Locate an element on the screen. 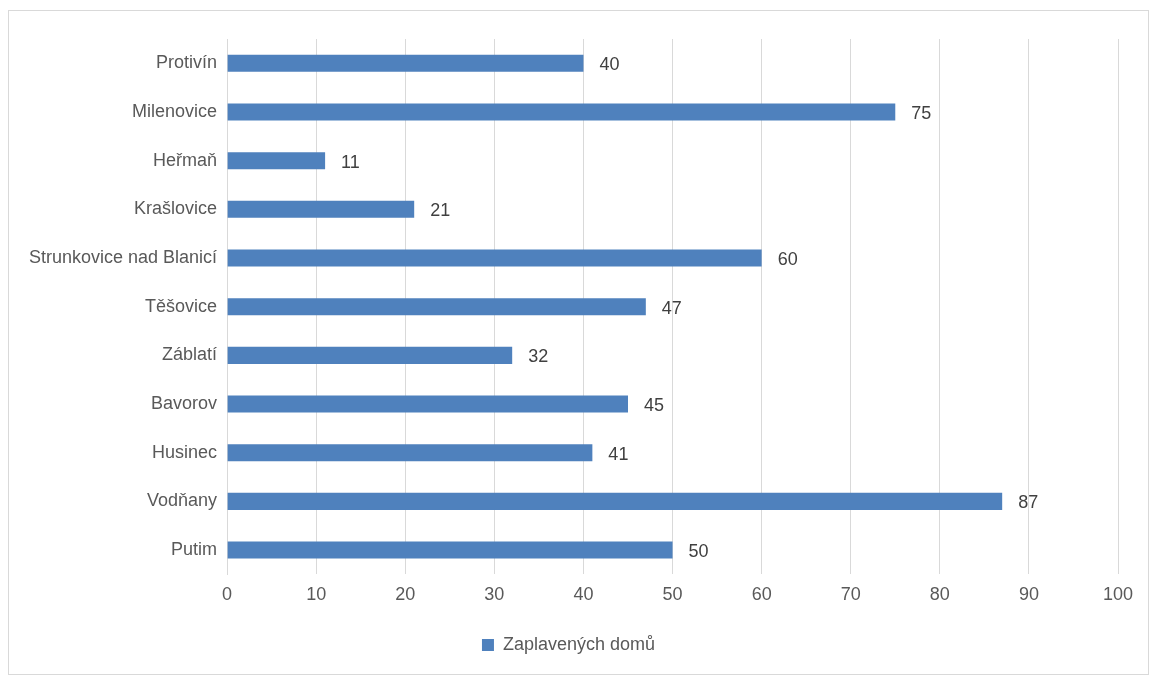 The height and width of the screenshot is (677, 1151). x-tick-label: 90 is located at coordinates (1028, 594).